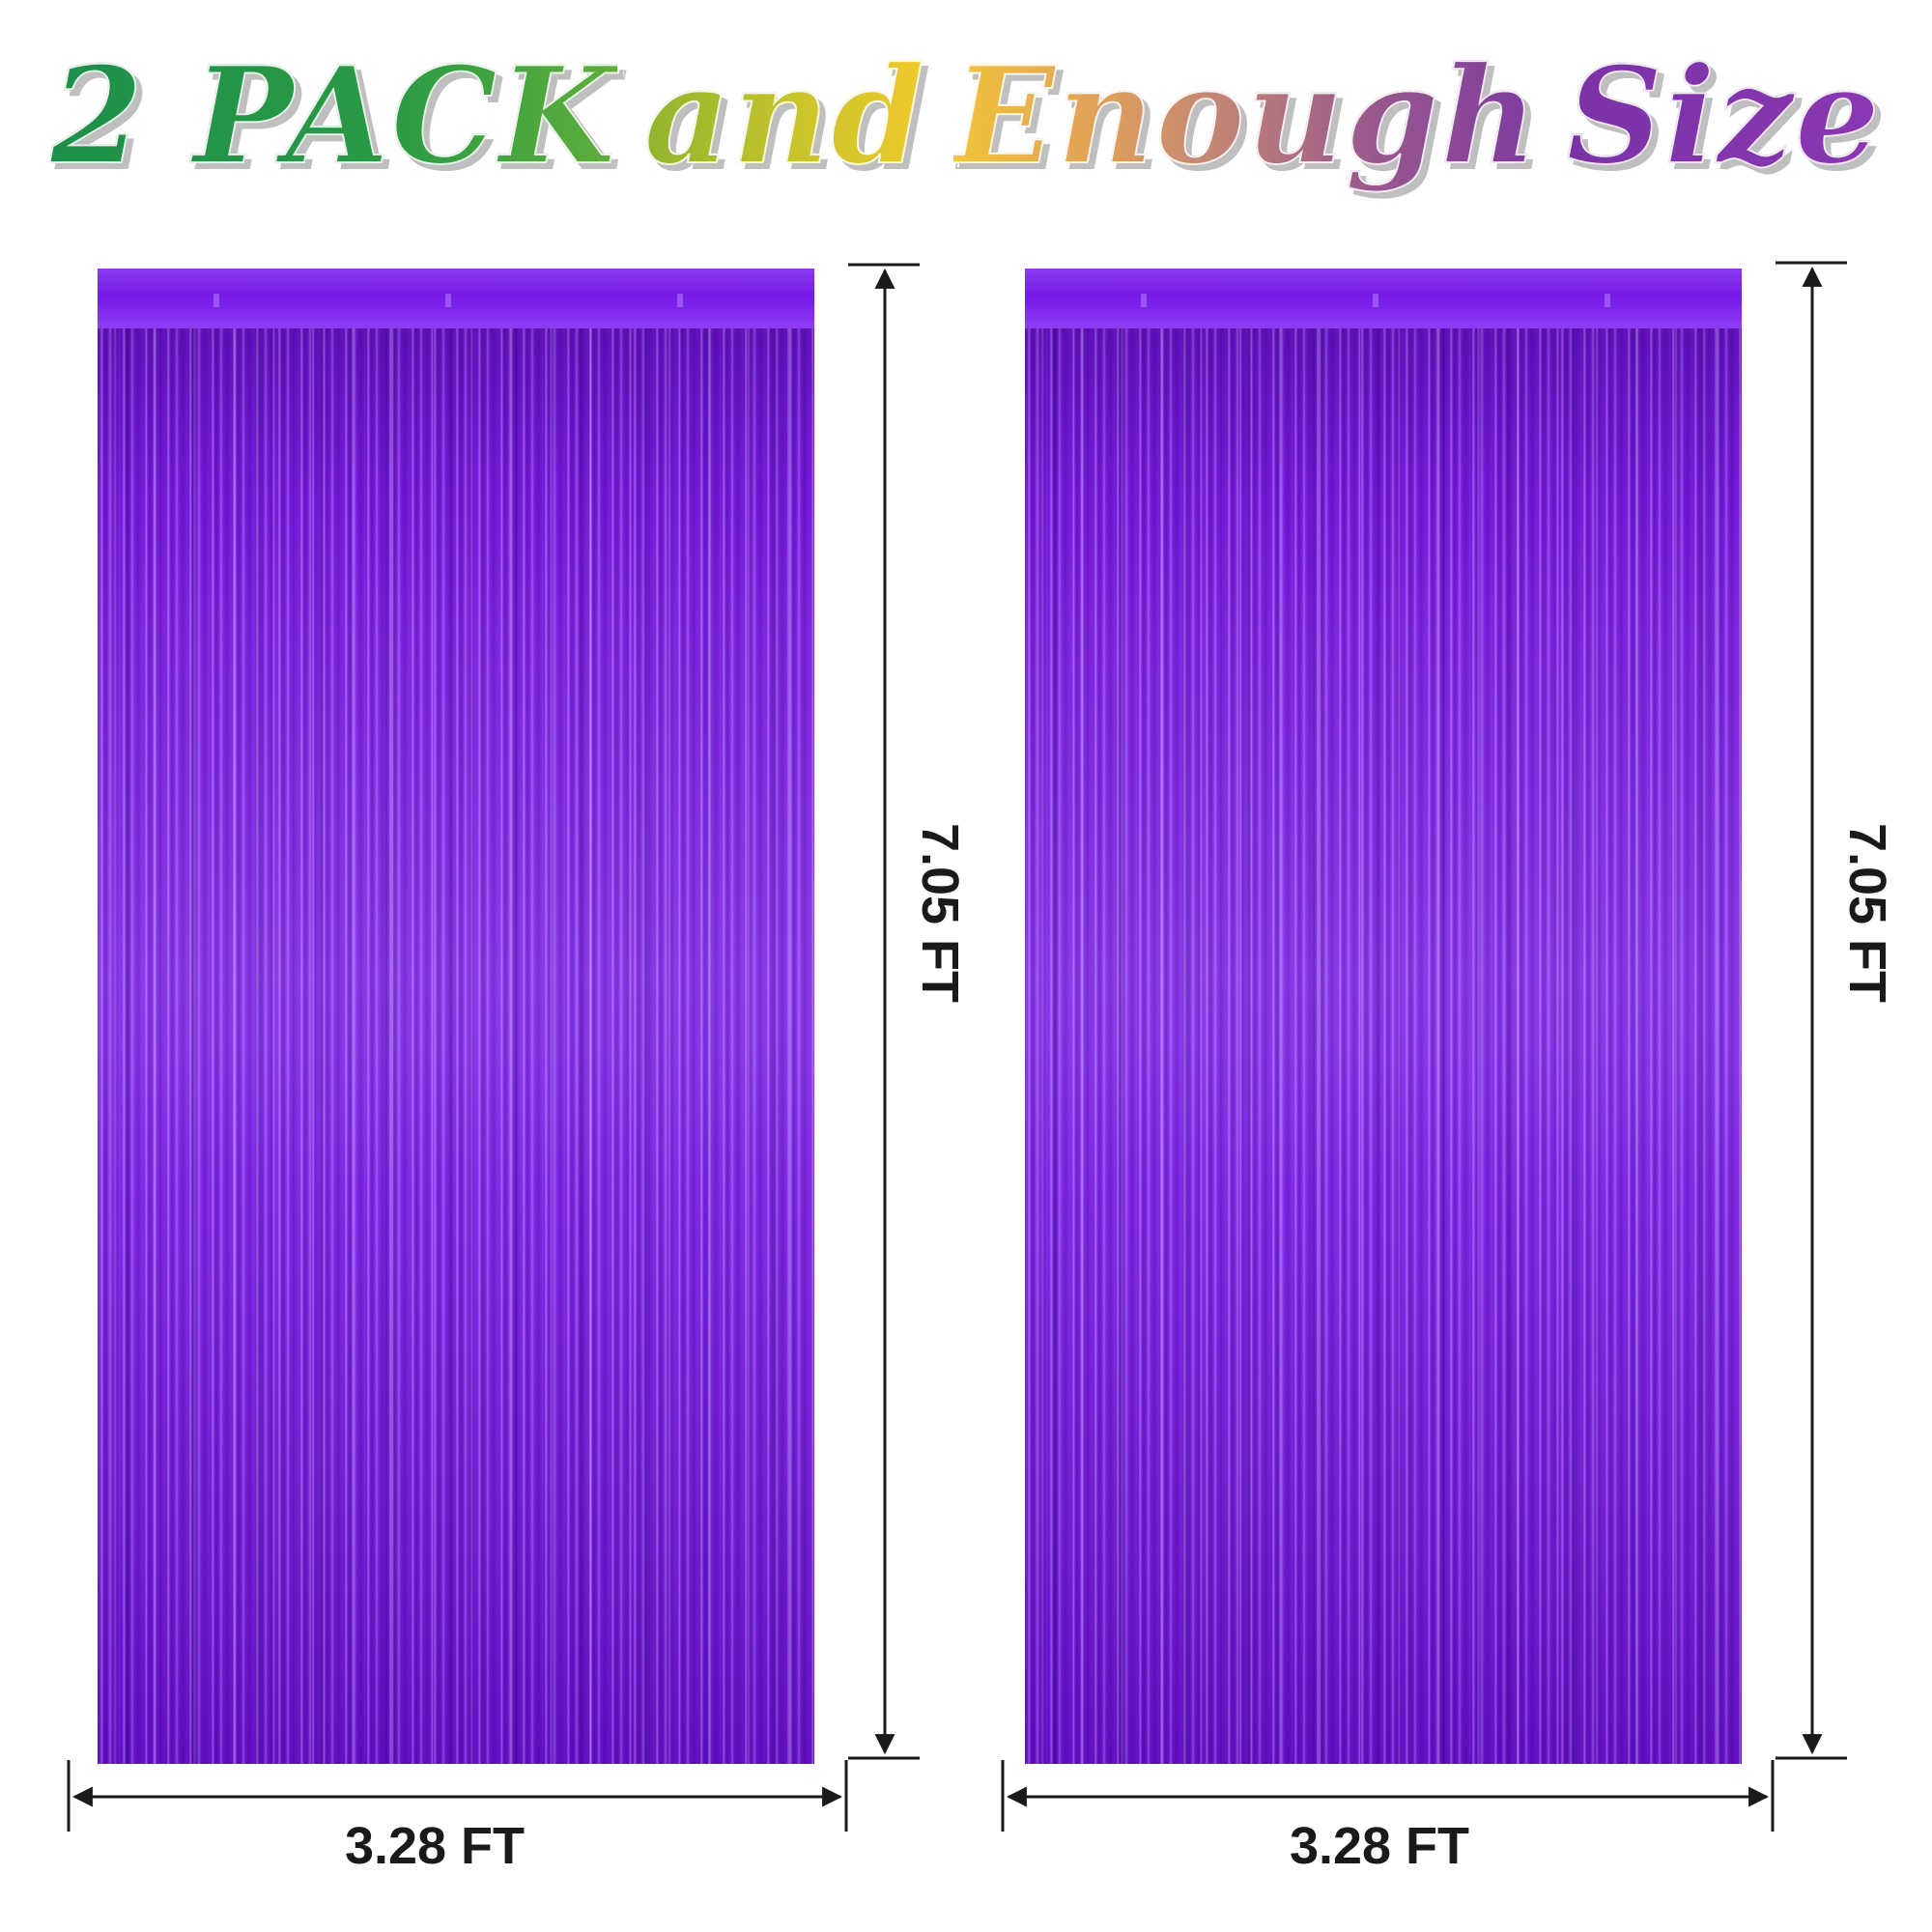  I want to click on width-label-right: 3.28 FT, so click(1379, 1846).